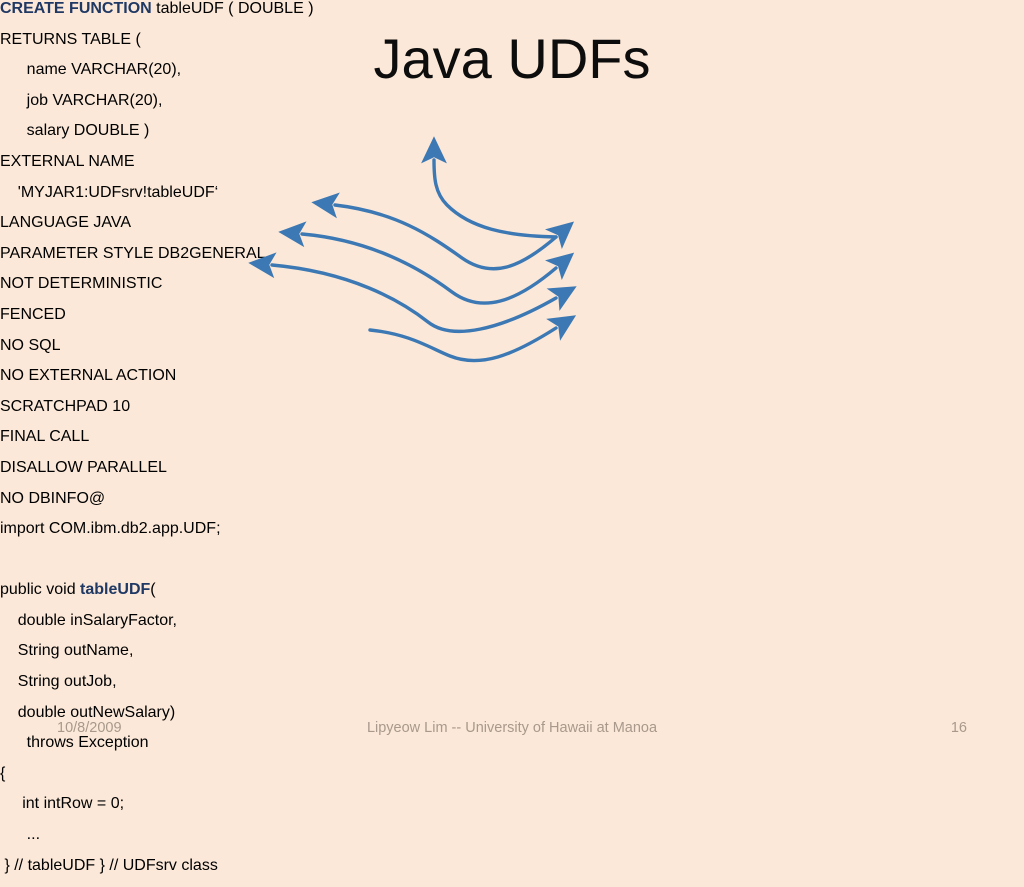  What do you see at coordinates (83, 467) in the screenshot?
I see `code-line: DISALLOW PARALLEL` at bounding box center [83, 467].